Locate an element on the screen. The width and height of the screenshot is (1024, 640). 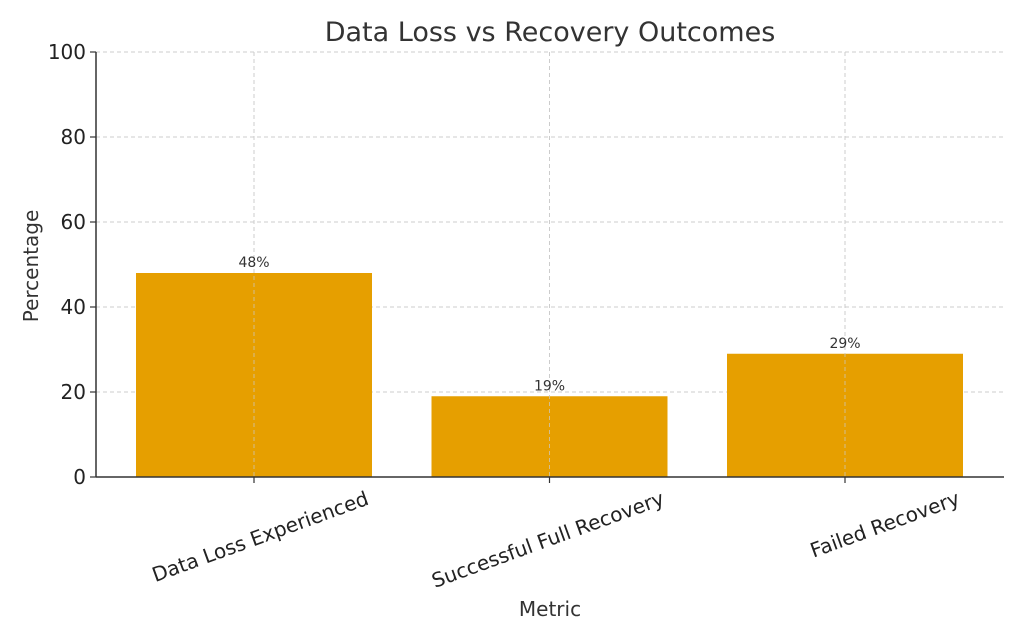
data-label-0: 48% is located at coordinates (253, 263).